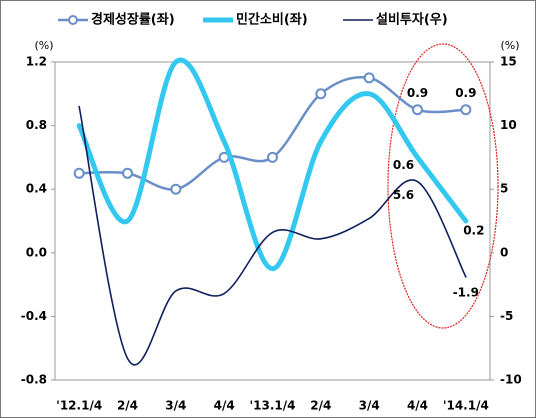  What do you see at coordinates (511, 380) in the screenshot?
I see `y2-tick-label: -10` at bounding box center [511, 380].